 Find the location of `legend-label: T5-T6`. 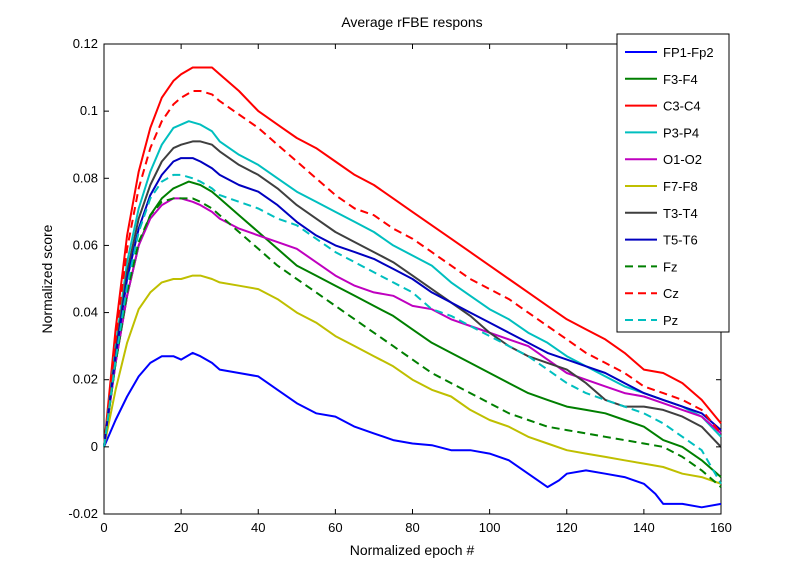

legend-label: T5-T6 is located at coordinates (680, 240).